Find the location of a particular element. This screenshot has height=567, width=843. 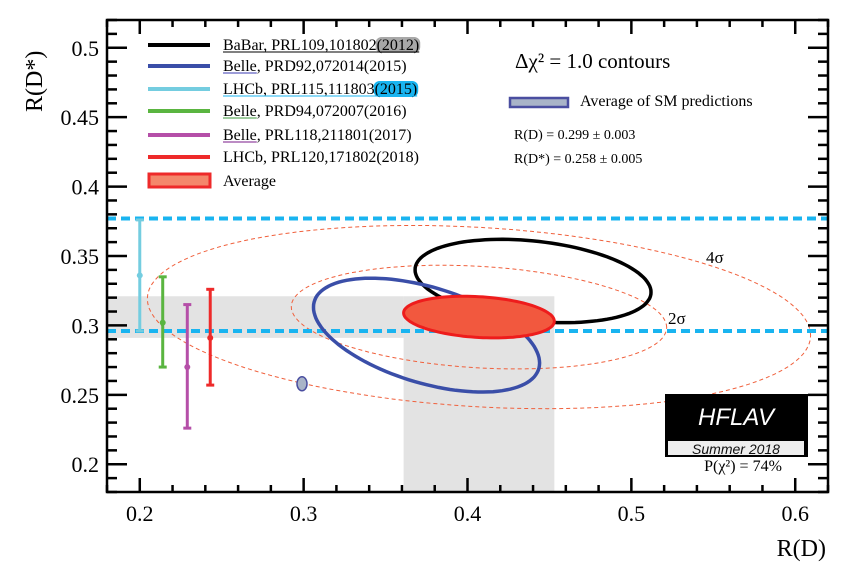

svg-text: Summer 2018 is located at coordinates (736, 449).